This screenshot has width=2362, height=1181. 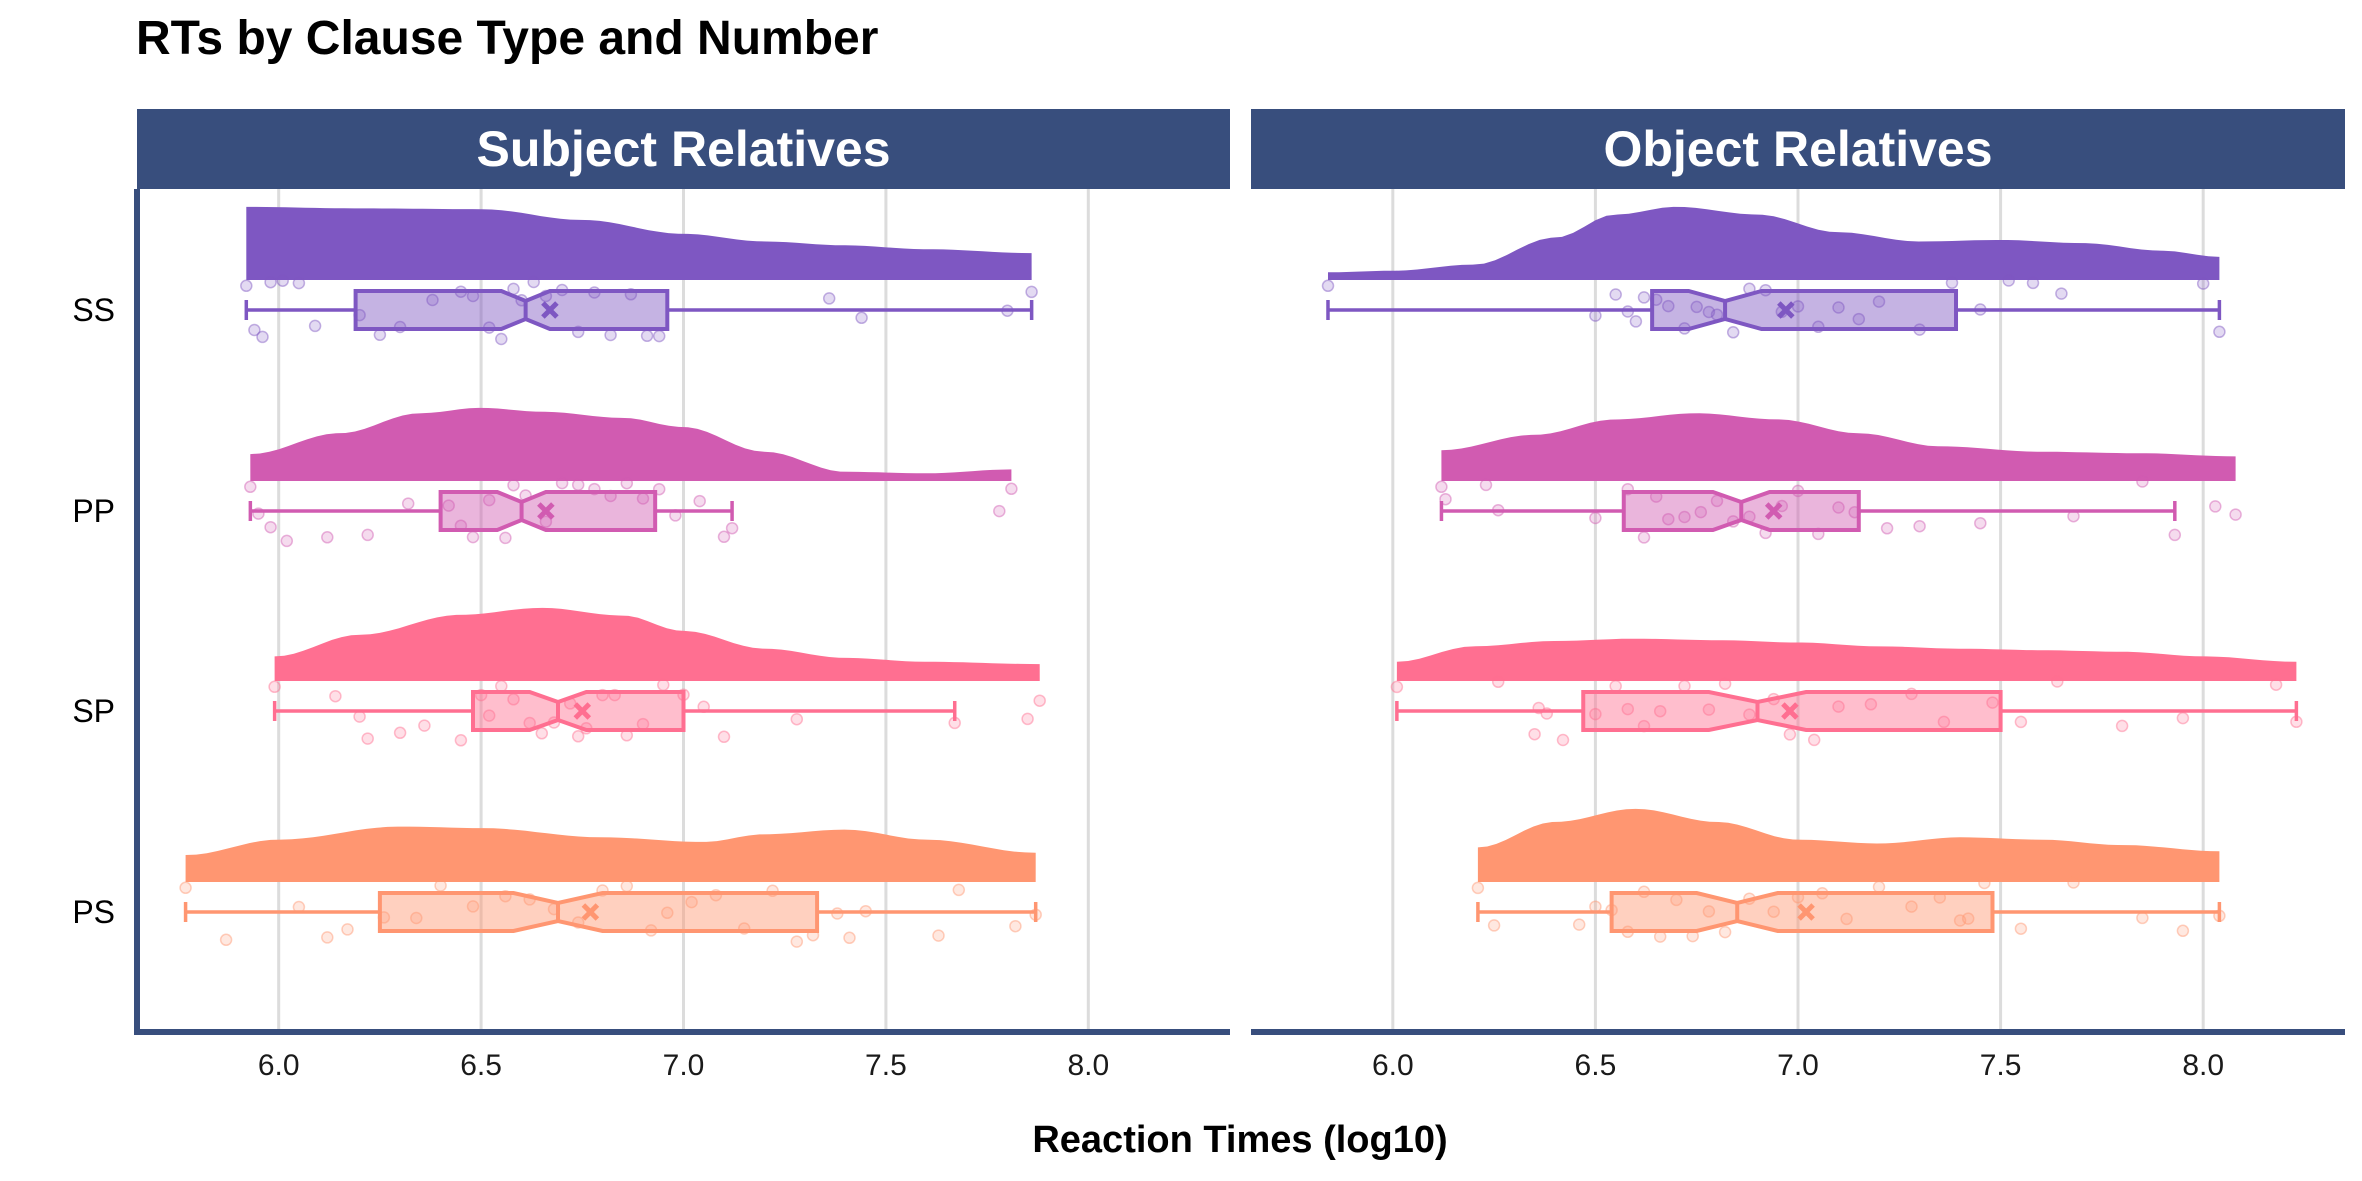 What do you see at coordinates (886, 1065) in the screenshot?
I see `x-tick-label: 7.5` at bounding box center [886, 1065].